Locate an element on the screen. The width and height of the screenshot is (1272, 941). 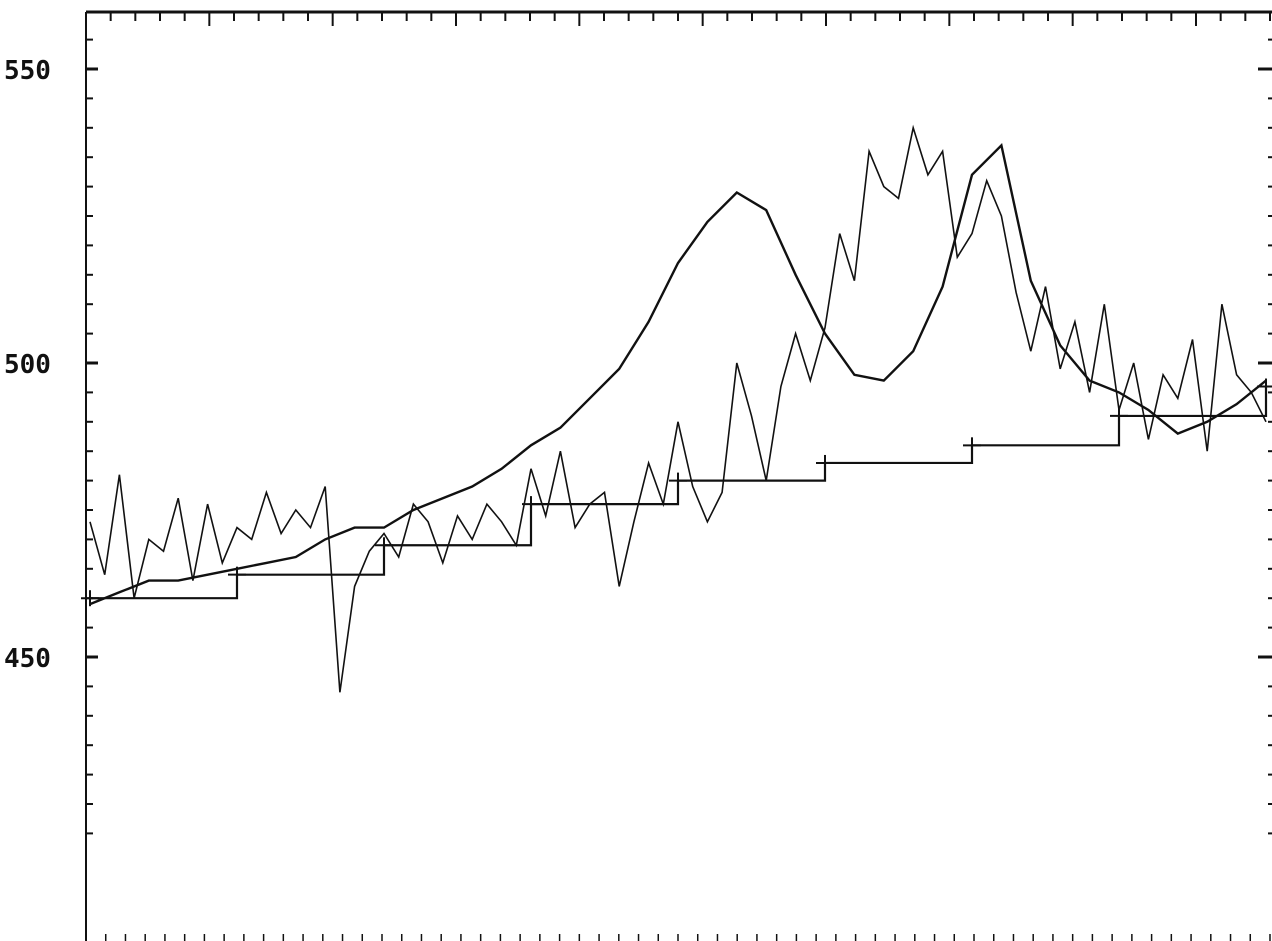
top-axis-ticks is located at coordinates (678, 19).